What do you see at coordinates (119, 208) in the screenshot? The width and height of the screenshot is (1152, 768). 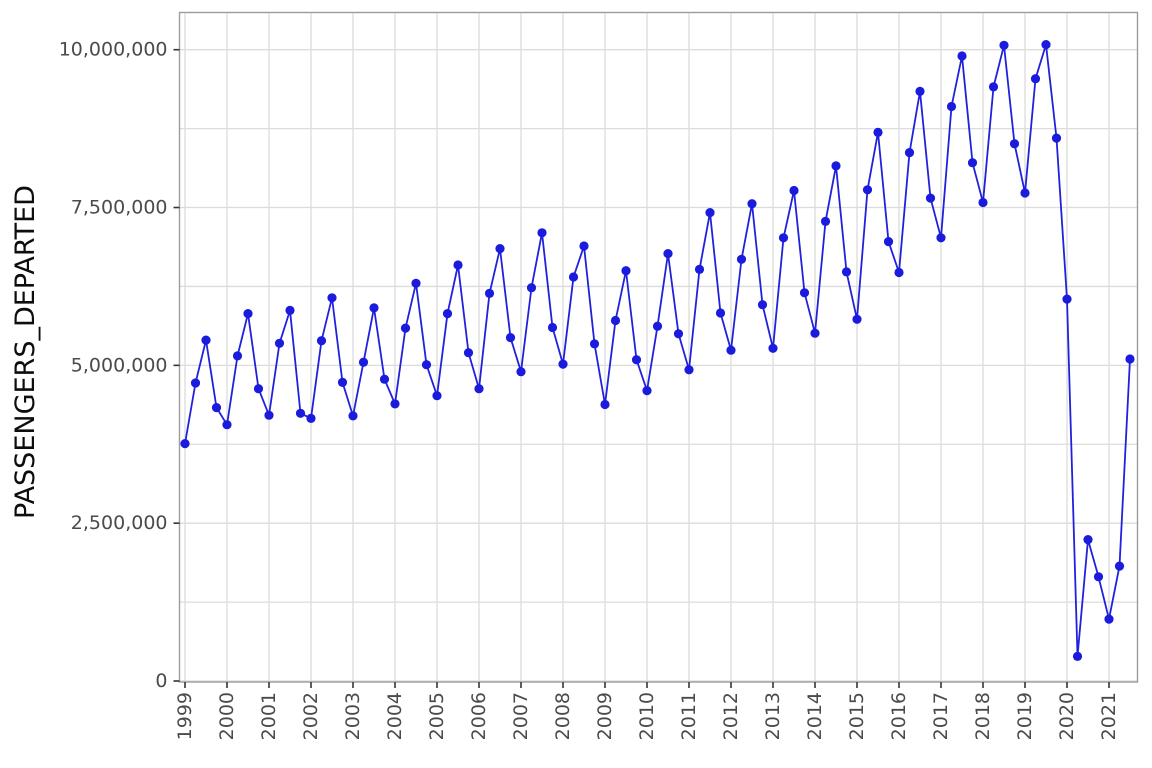 I see `y-tick-label: 7,500,000` at bounding box center [119, 208].